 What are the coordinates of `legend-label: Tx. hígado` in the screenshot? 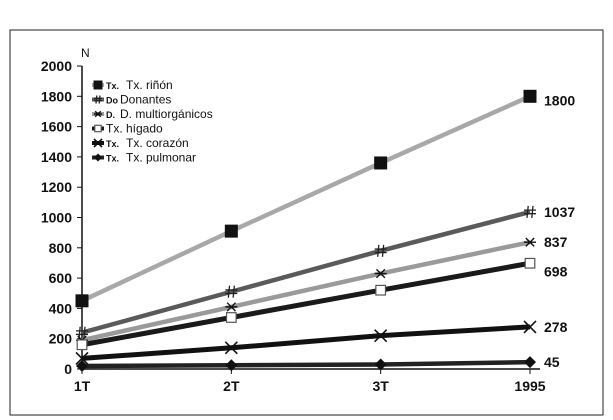 It's located at (134, 129).